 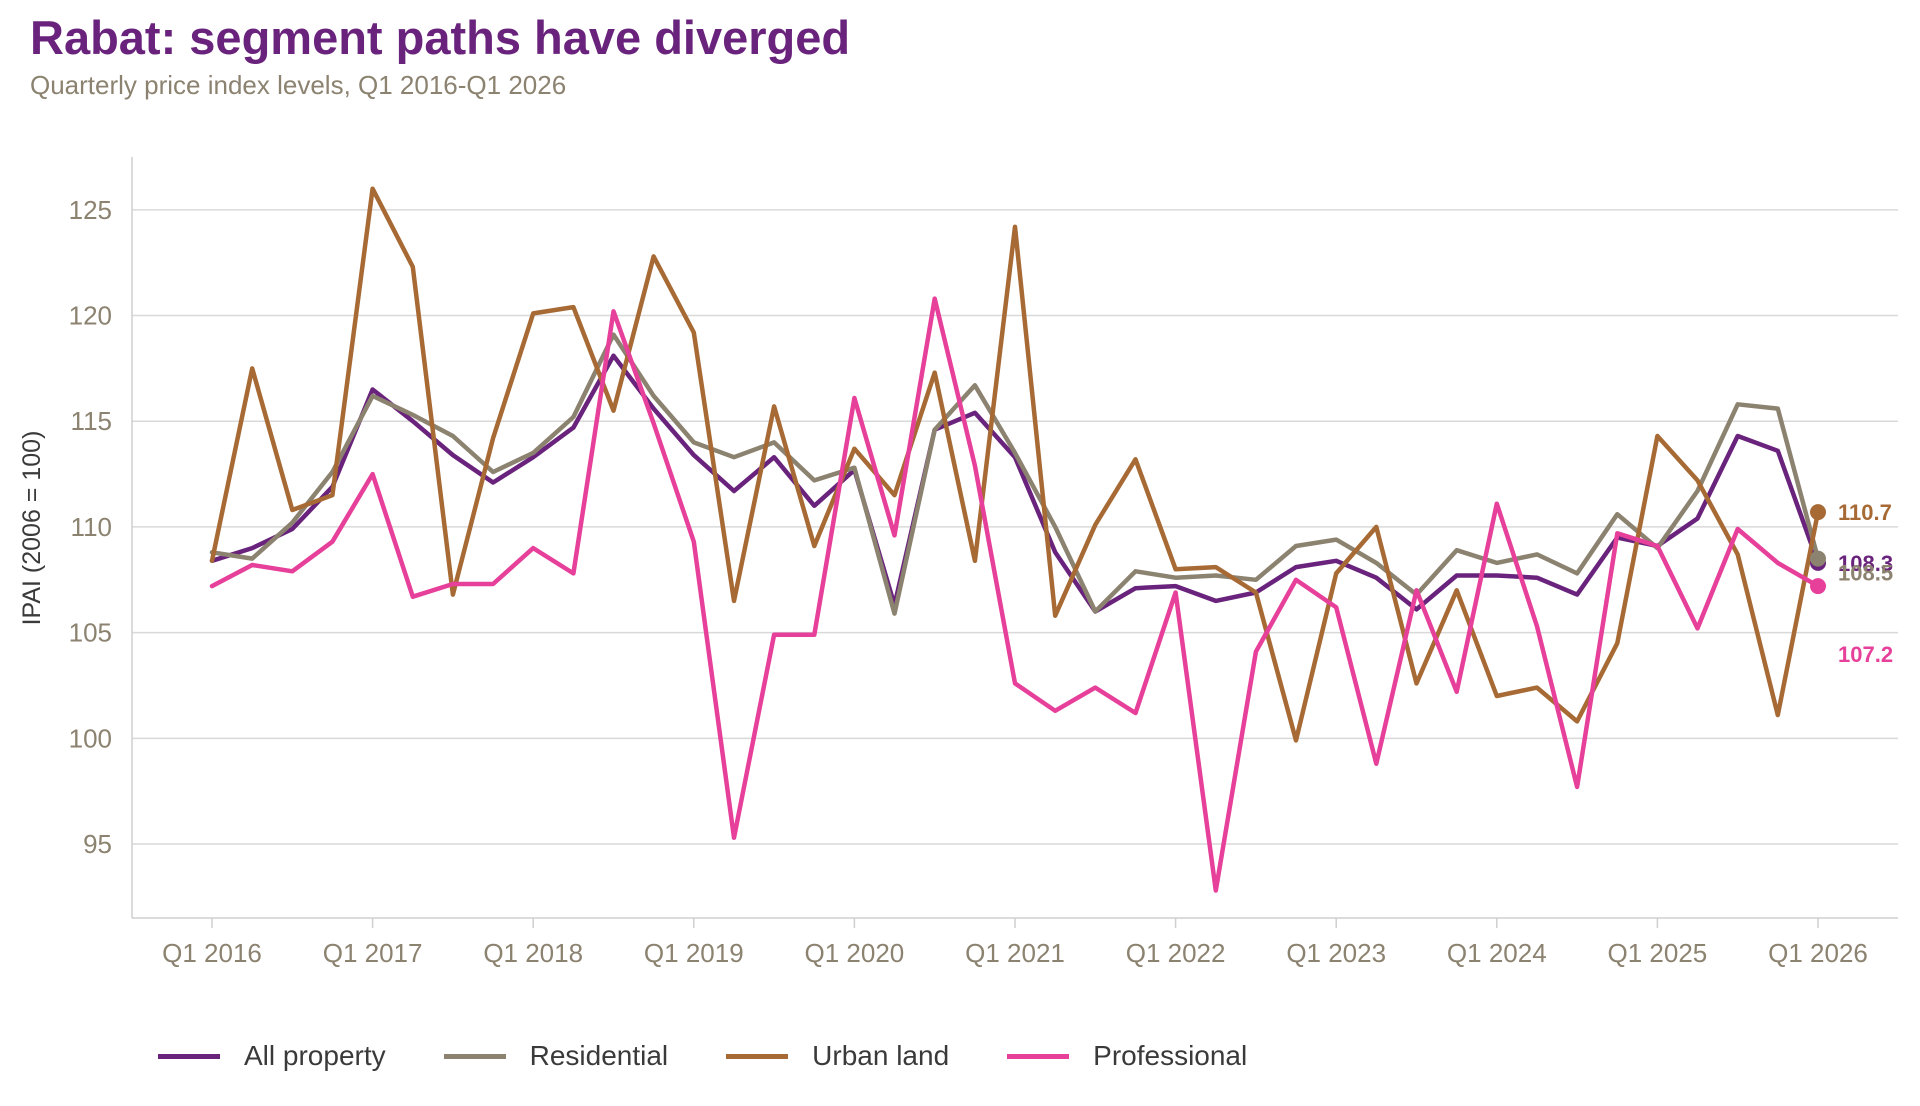 I want to click on y-tick-label: 95, so click(x=97, y=844).